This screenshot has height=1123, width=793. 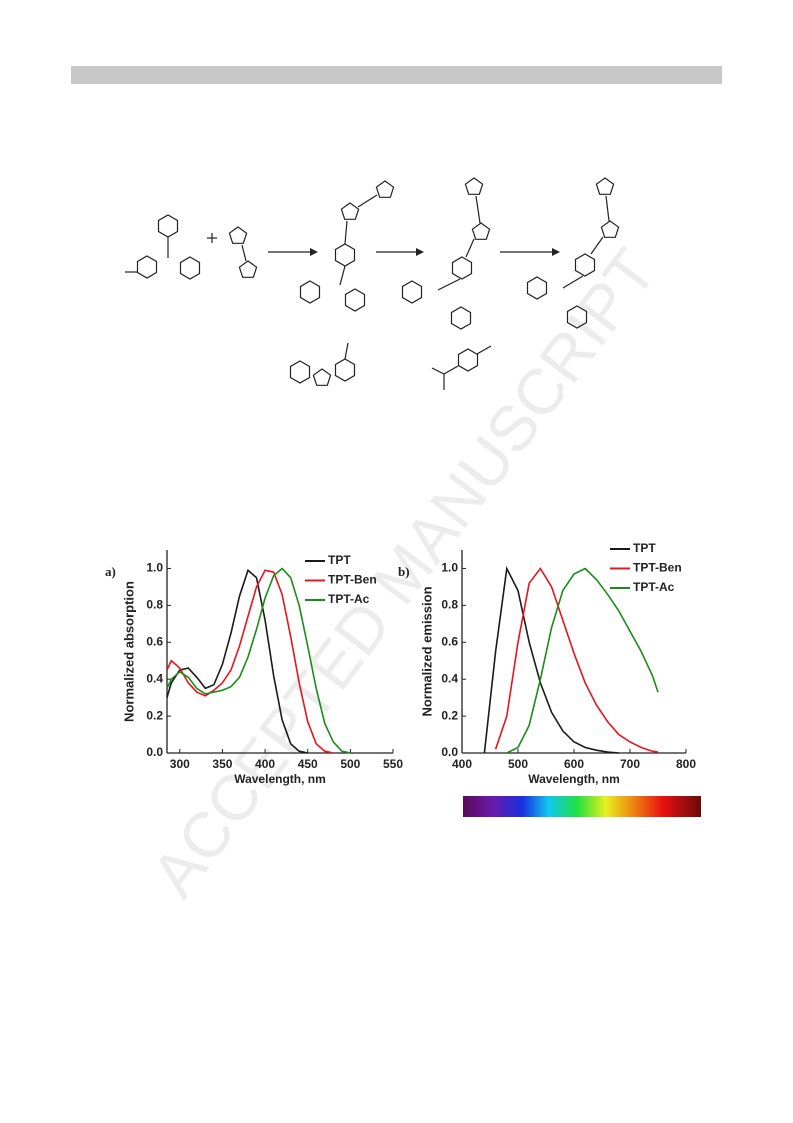 What do you see at coordinates (393, 764) in the screenshot?
I see `x-tick-label: 550` at bounding box center [393, 764].